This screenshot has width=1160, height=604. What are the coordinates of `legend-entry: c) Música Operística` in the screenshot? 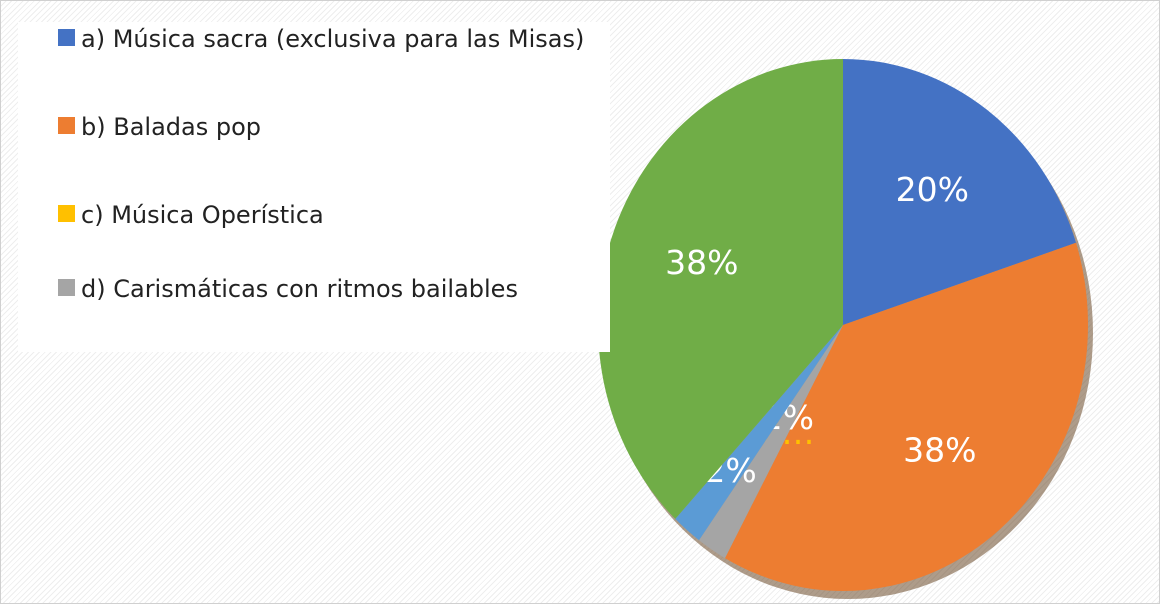 It's located at (328, 215).